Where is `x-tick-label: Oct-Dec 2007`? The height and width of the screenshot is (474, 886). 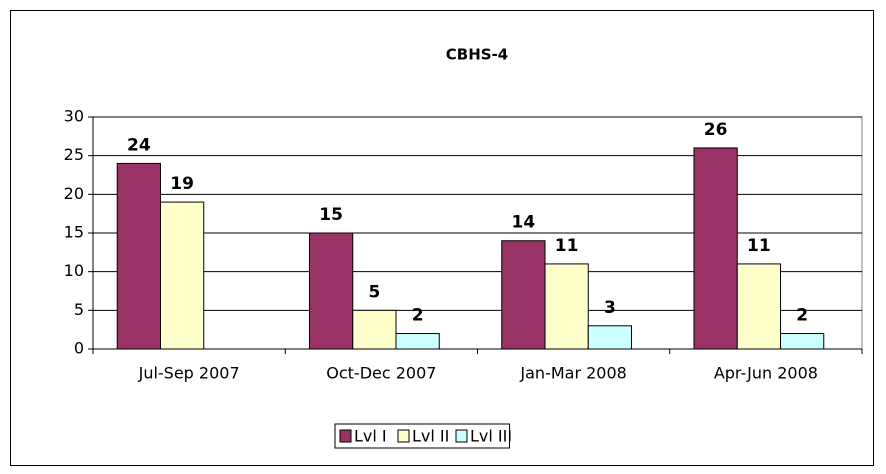
x-tick-label: Oct-Dec 2007 is located at coordinates (381, 373).